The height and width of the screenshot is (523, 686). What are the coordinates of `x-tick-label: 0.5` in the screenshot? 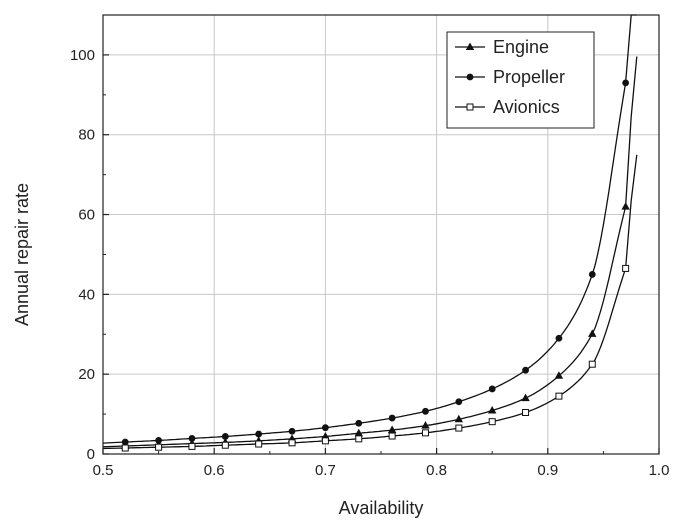 It's located at (103, 470).